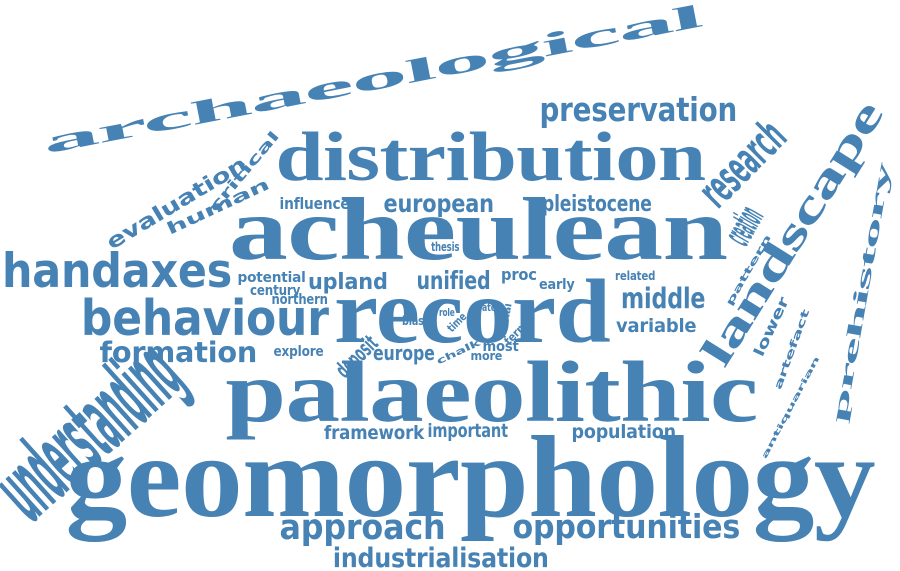  What do you see at coordinates (204, 318) in the screenshot?
I see `word-behaviour: behaviour` at bounding box center [204, 318].